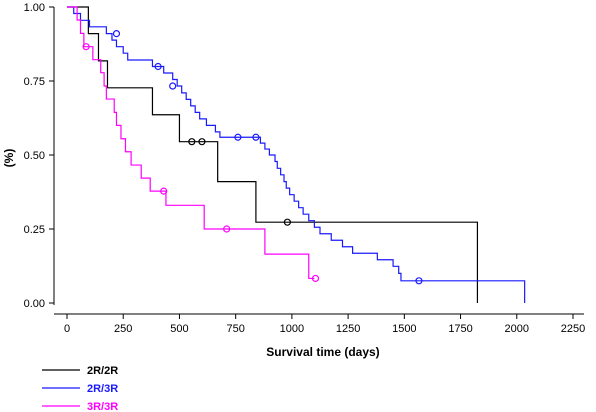  I want to click on x-tick-label: 500, so click(179, 329).